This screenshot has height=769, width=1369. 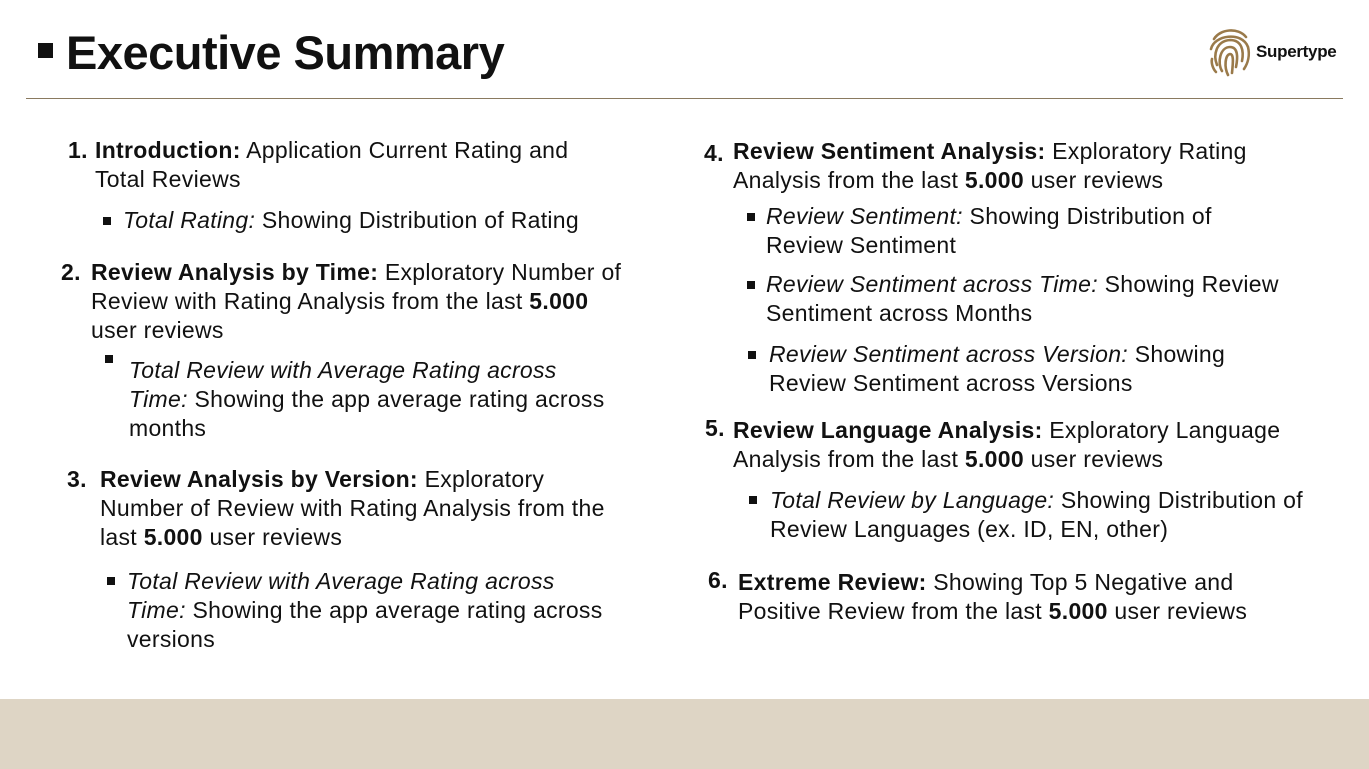 I want to click on item-heading: Review Analysis by Version:, so click(x=259, y=479).